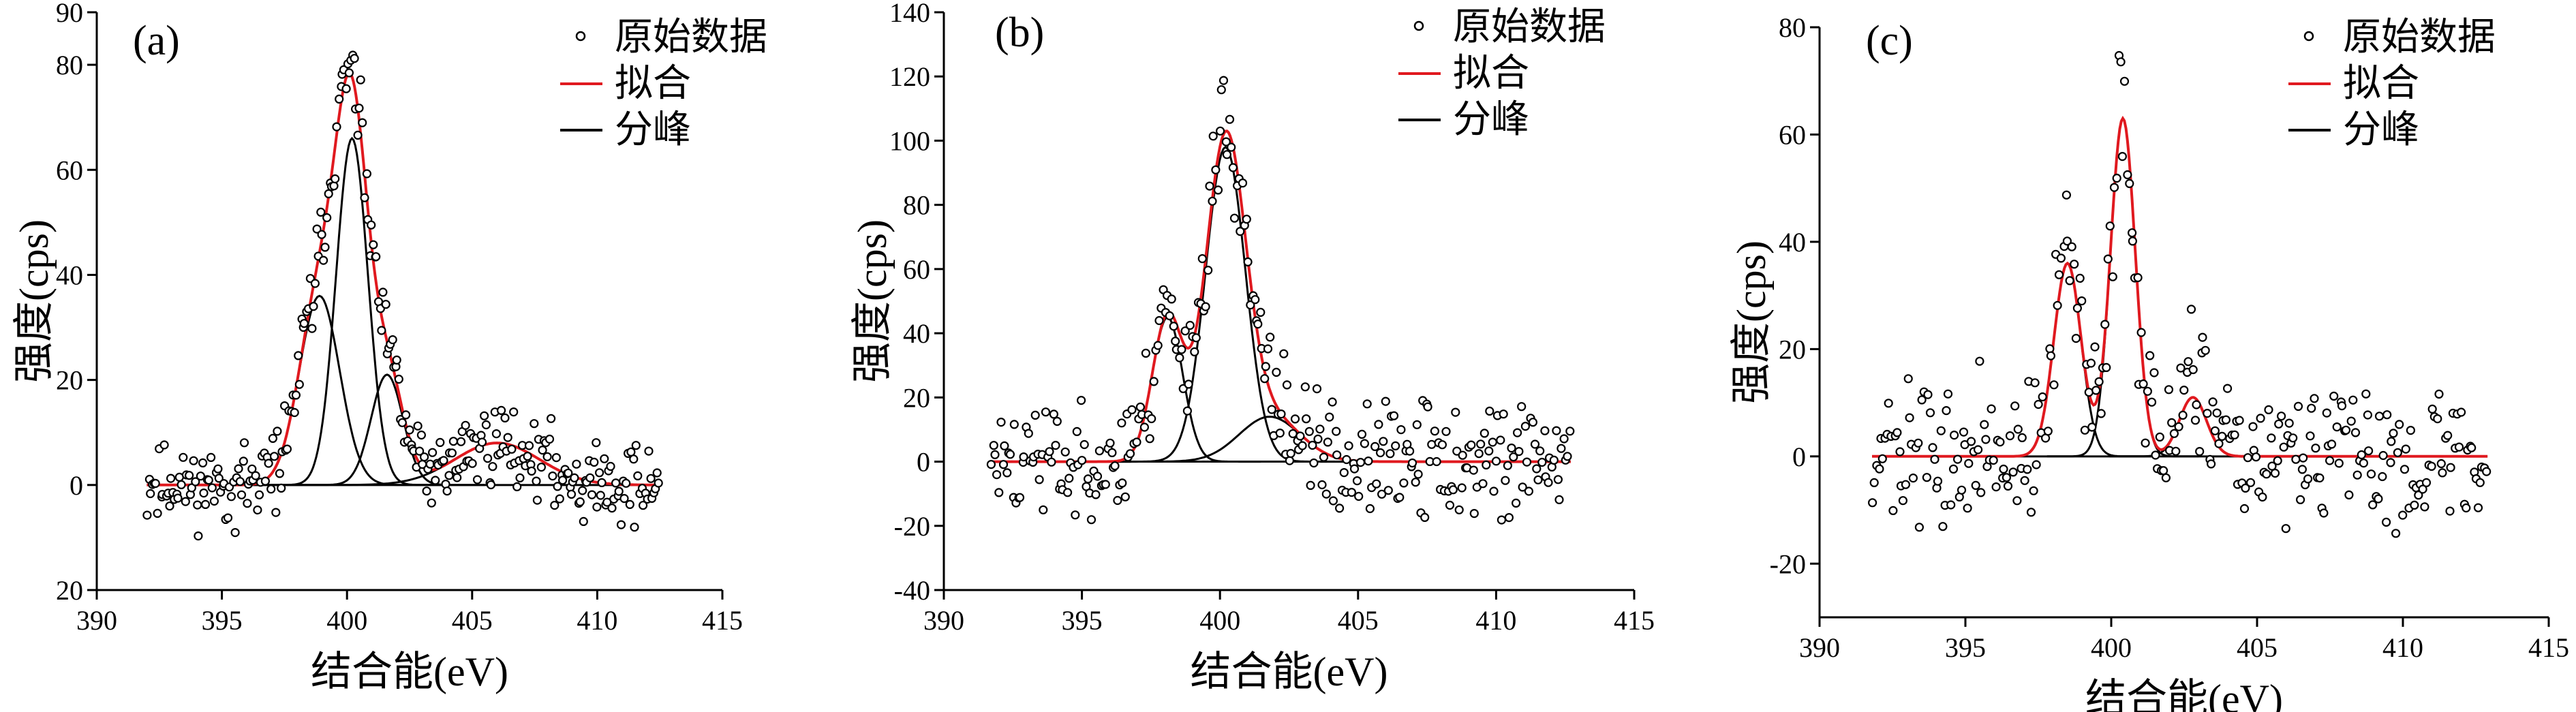  What do you see at coordinates (1529, 27) in the screenshot?
I see `legend-raw-label: 原始数据` at bounding box center [1529, 27].